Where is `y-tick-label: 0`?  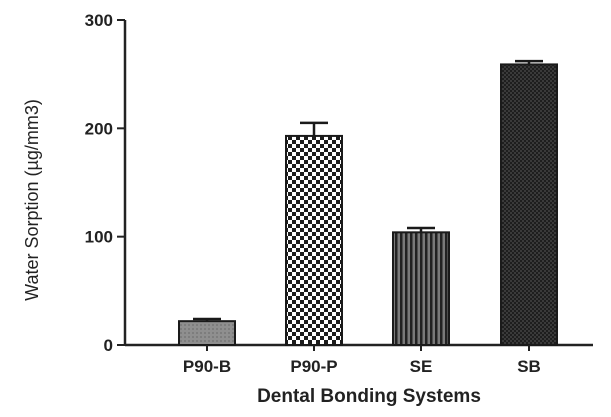
y-tick-label: 0 is located at coordinates (108, 345).